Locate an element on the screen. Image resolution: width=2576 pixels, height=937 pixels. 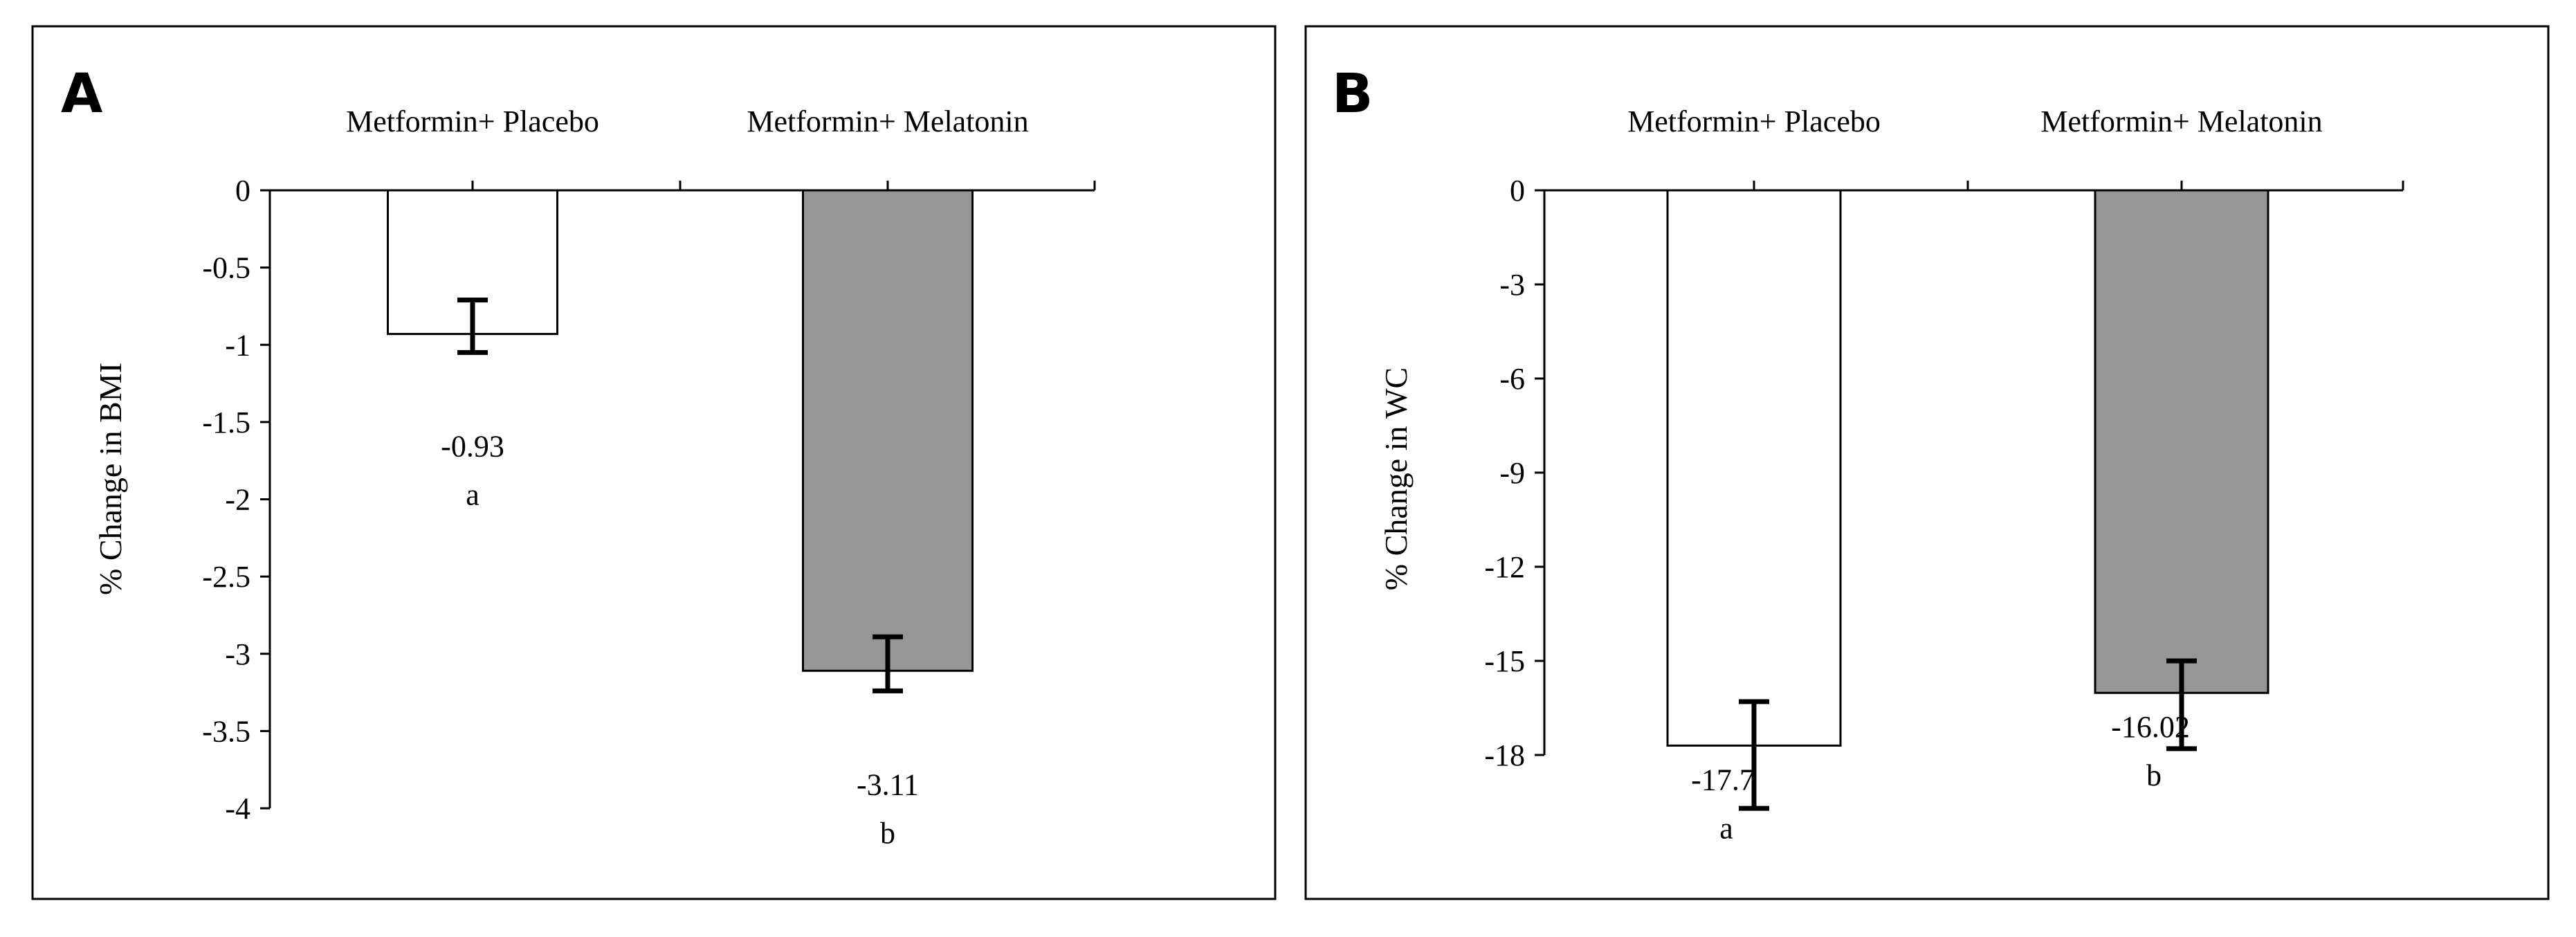
y-tick-label: -18 is located at coordinates (1505, 755).